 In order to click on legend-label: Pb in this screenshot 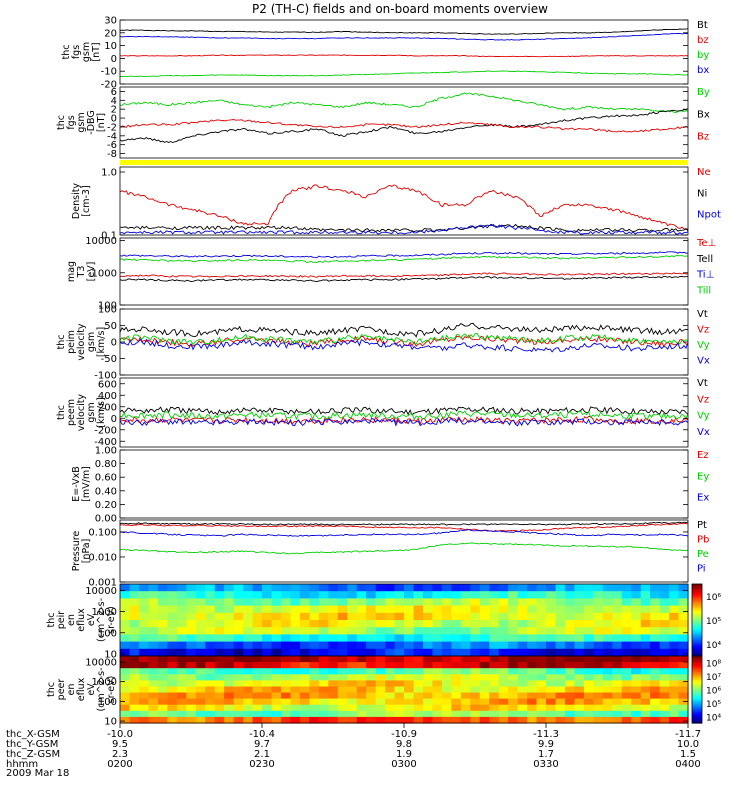, I will do `click(703, 540)`.